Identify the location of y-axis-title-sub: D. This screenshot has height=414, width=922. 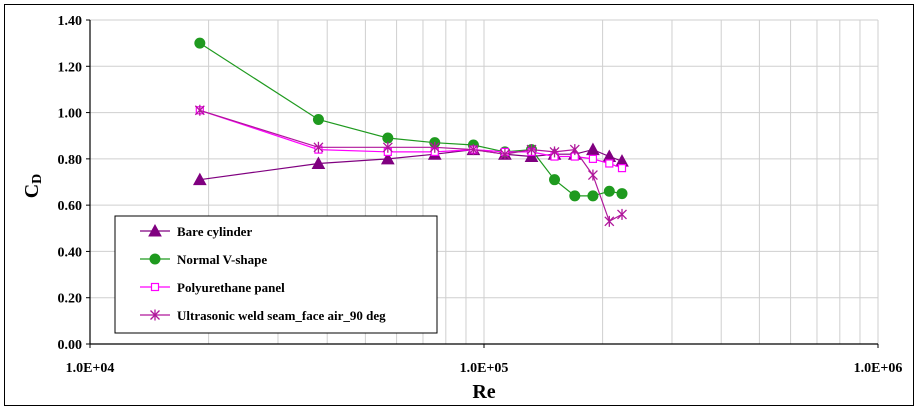
(37, 179).